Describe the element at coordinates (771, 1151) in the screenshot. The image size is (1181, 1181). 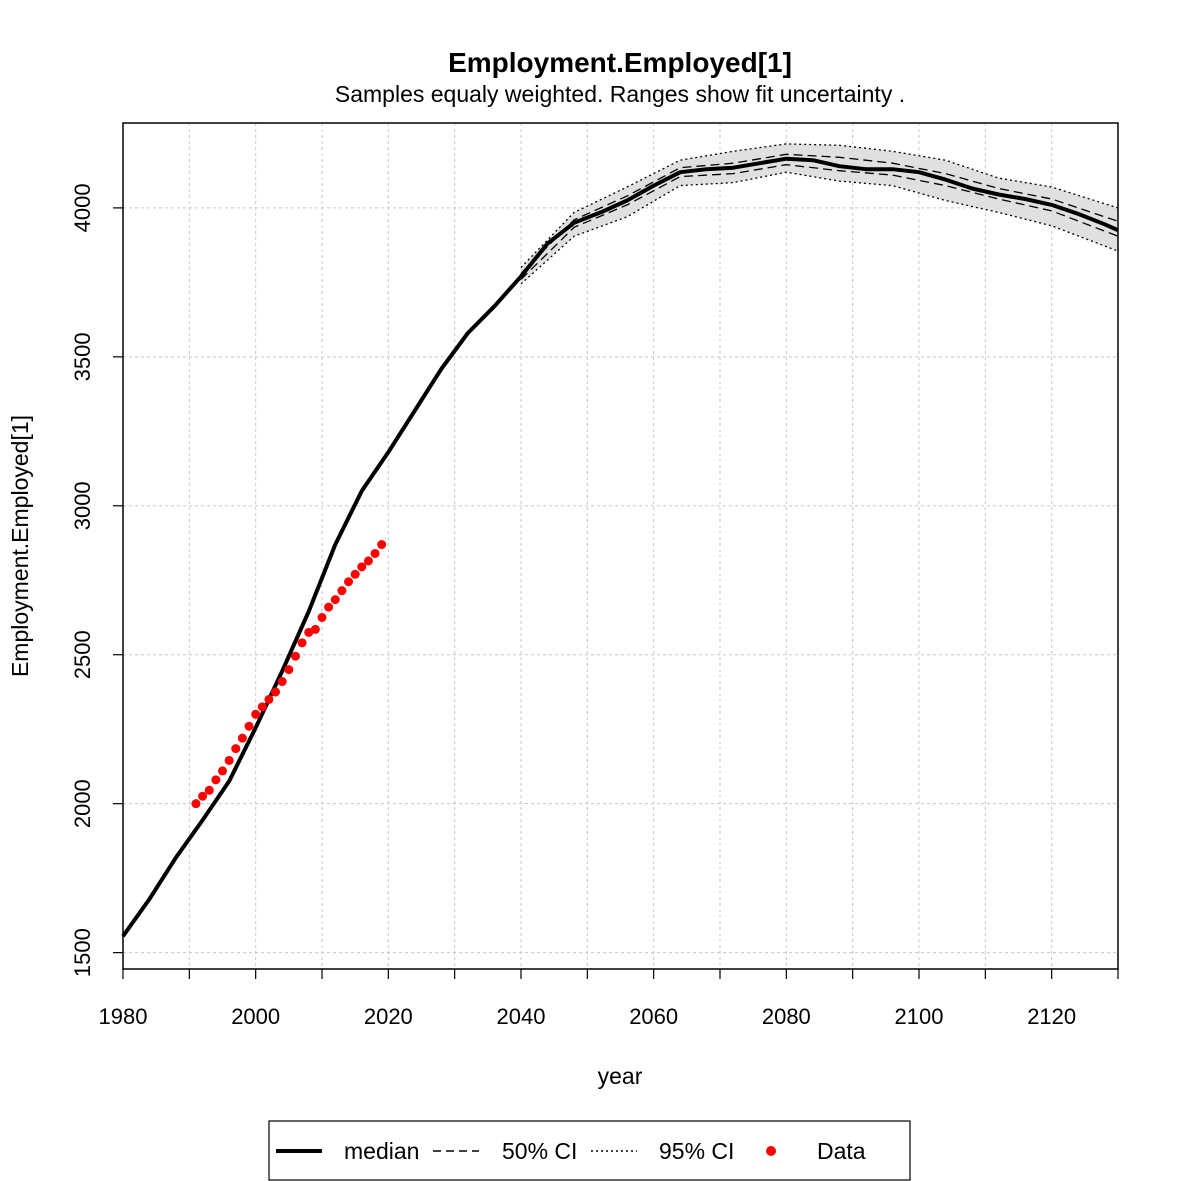
I see `legend-data-swatch` at that location.